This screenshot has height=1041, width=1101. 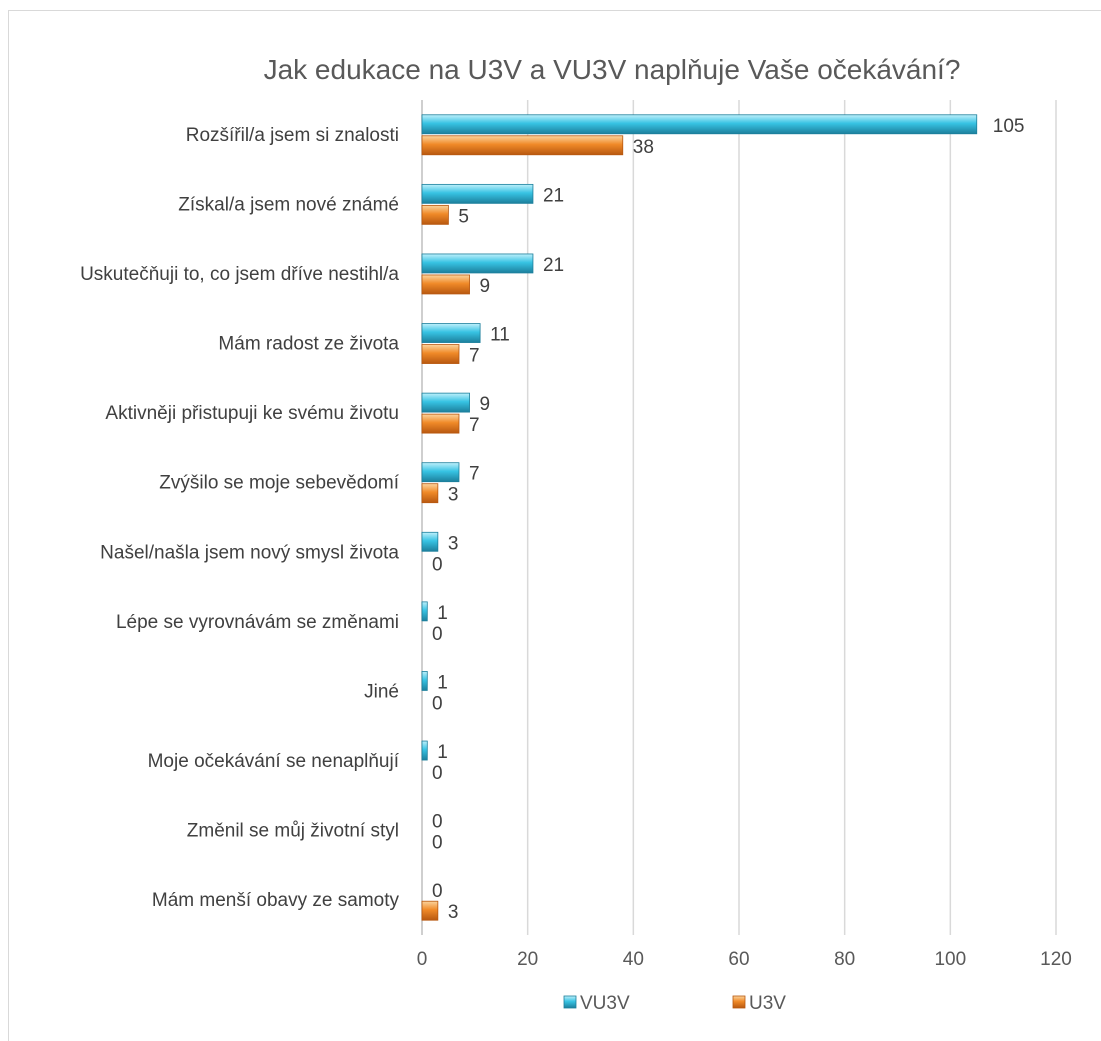 I want to click on x-axis-tick-labels: 0 20 40 60 80 100 120, so click(x=744, y=959).